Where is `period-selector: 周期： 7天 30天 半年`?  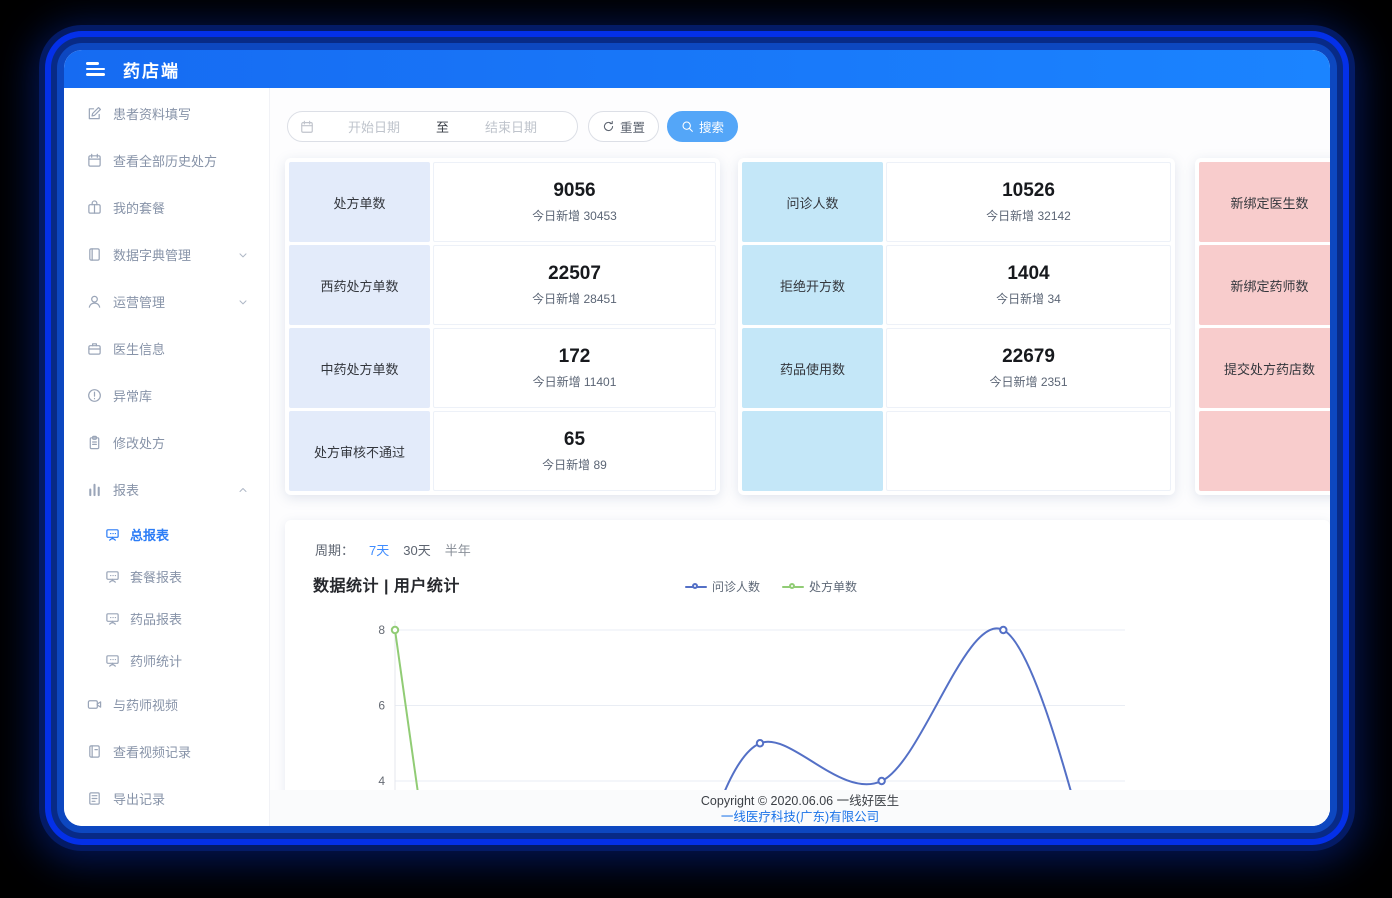 period-selector: 周期： 7天 30天 半年 is located at coordinates (393, 549).